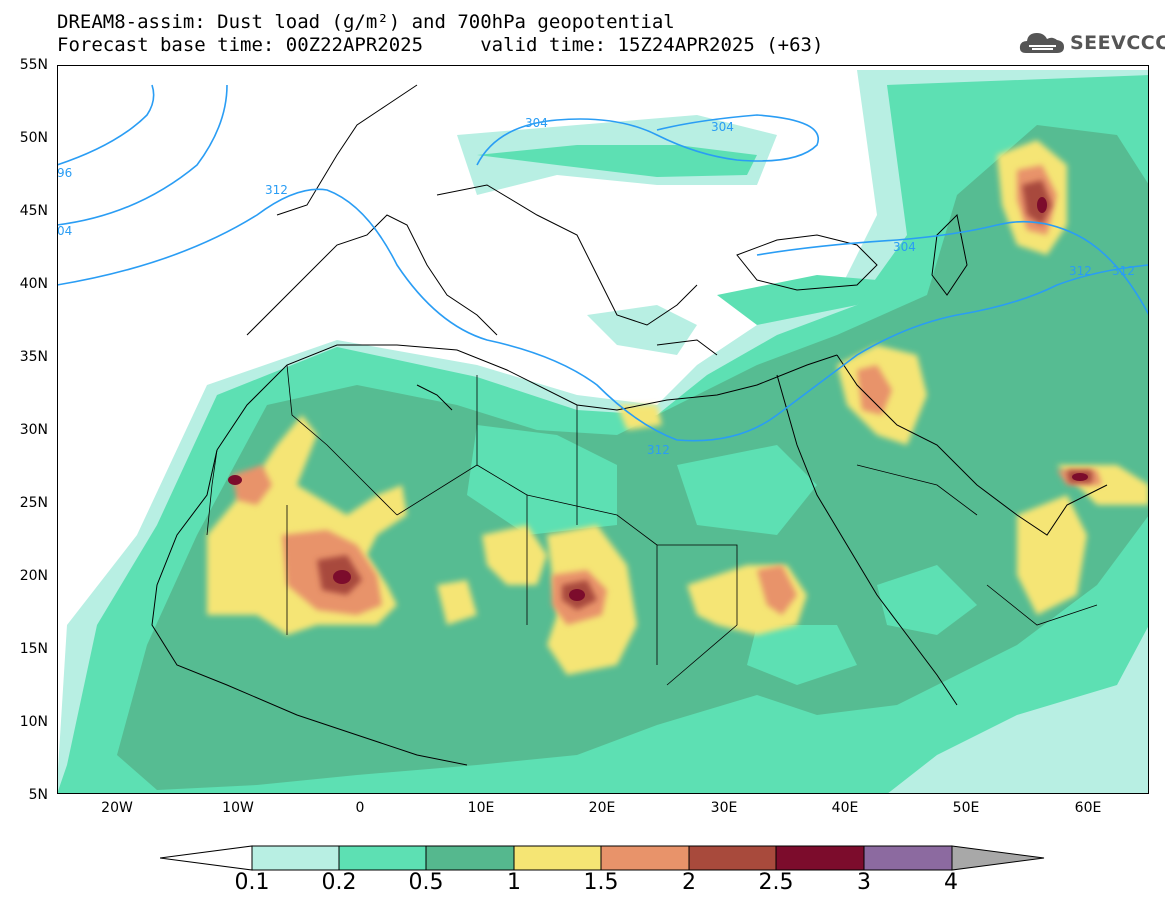  I want to click on colorbar-label: 0.5, so click(426, 882).